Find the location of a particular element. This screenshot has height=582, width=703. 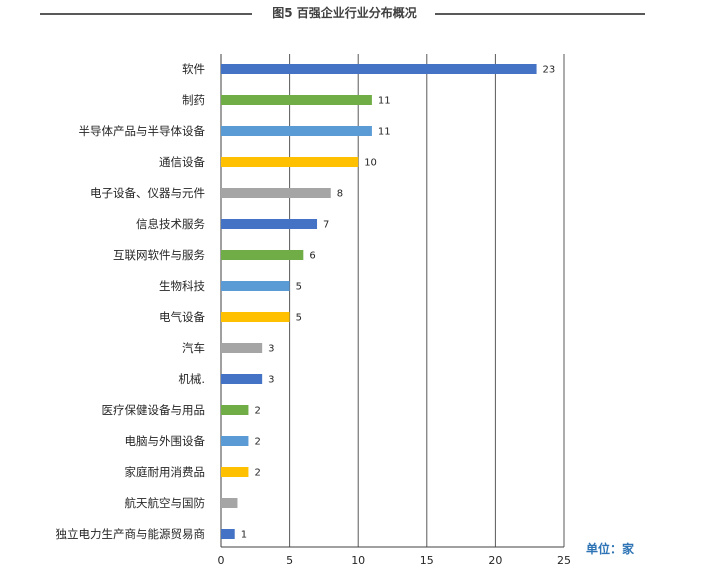

category-label: 电气设备 is located at coordinates (182, 317).